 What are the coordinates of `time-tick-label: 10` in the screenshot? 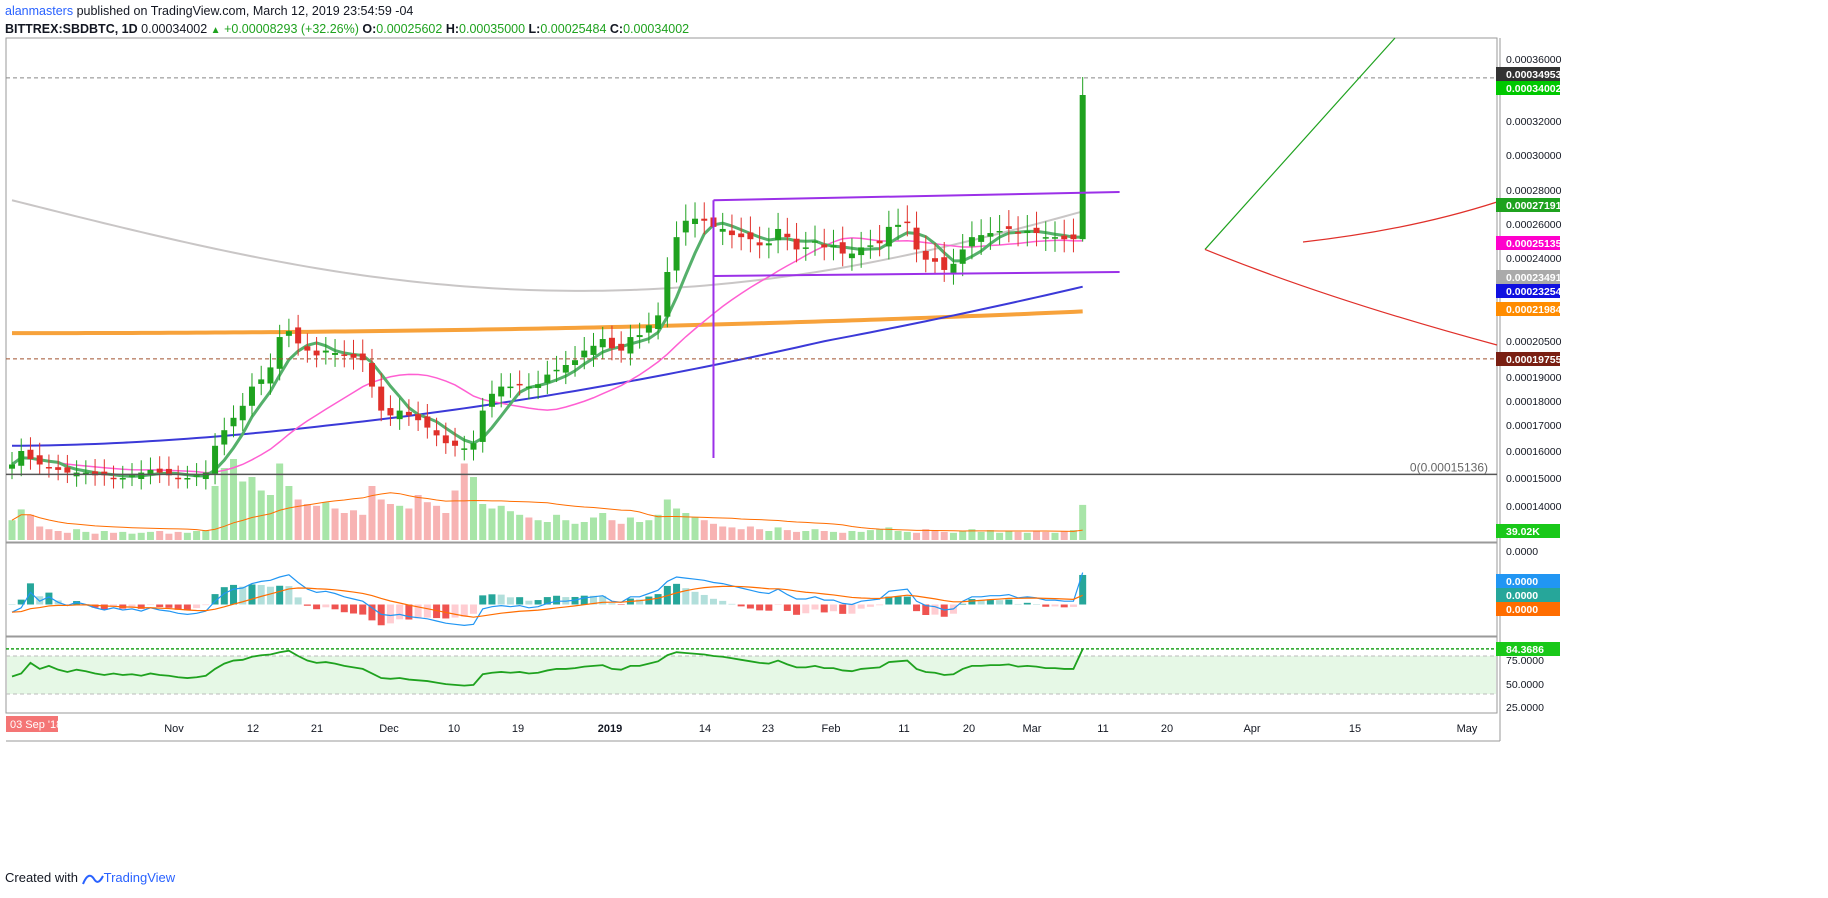 It's located at (454, 729).